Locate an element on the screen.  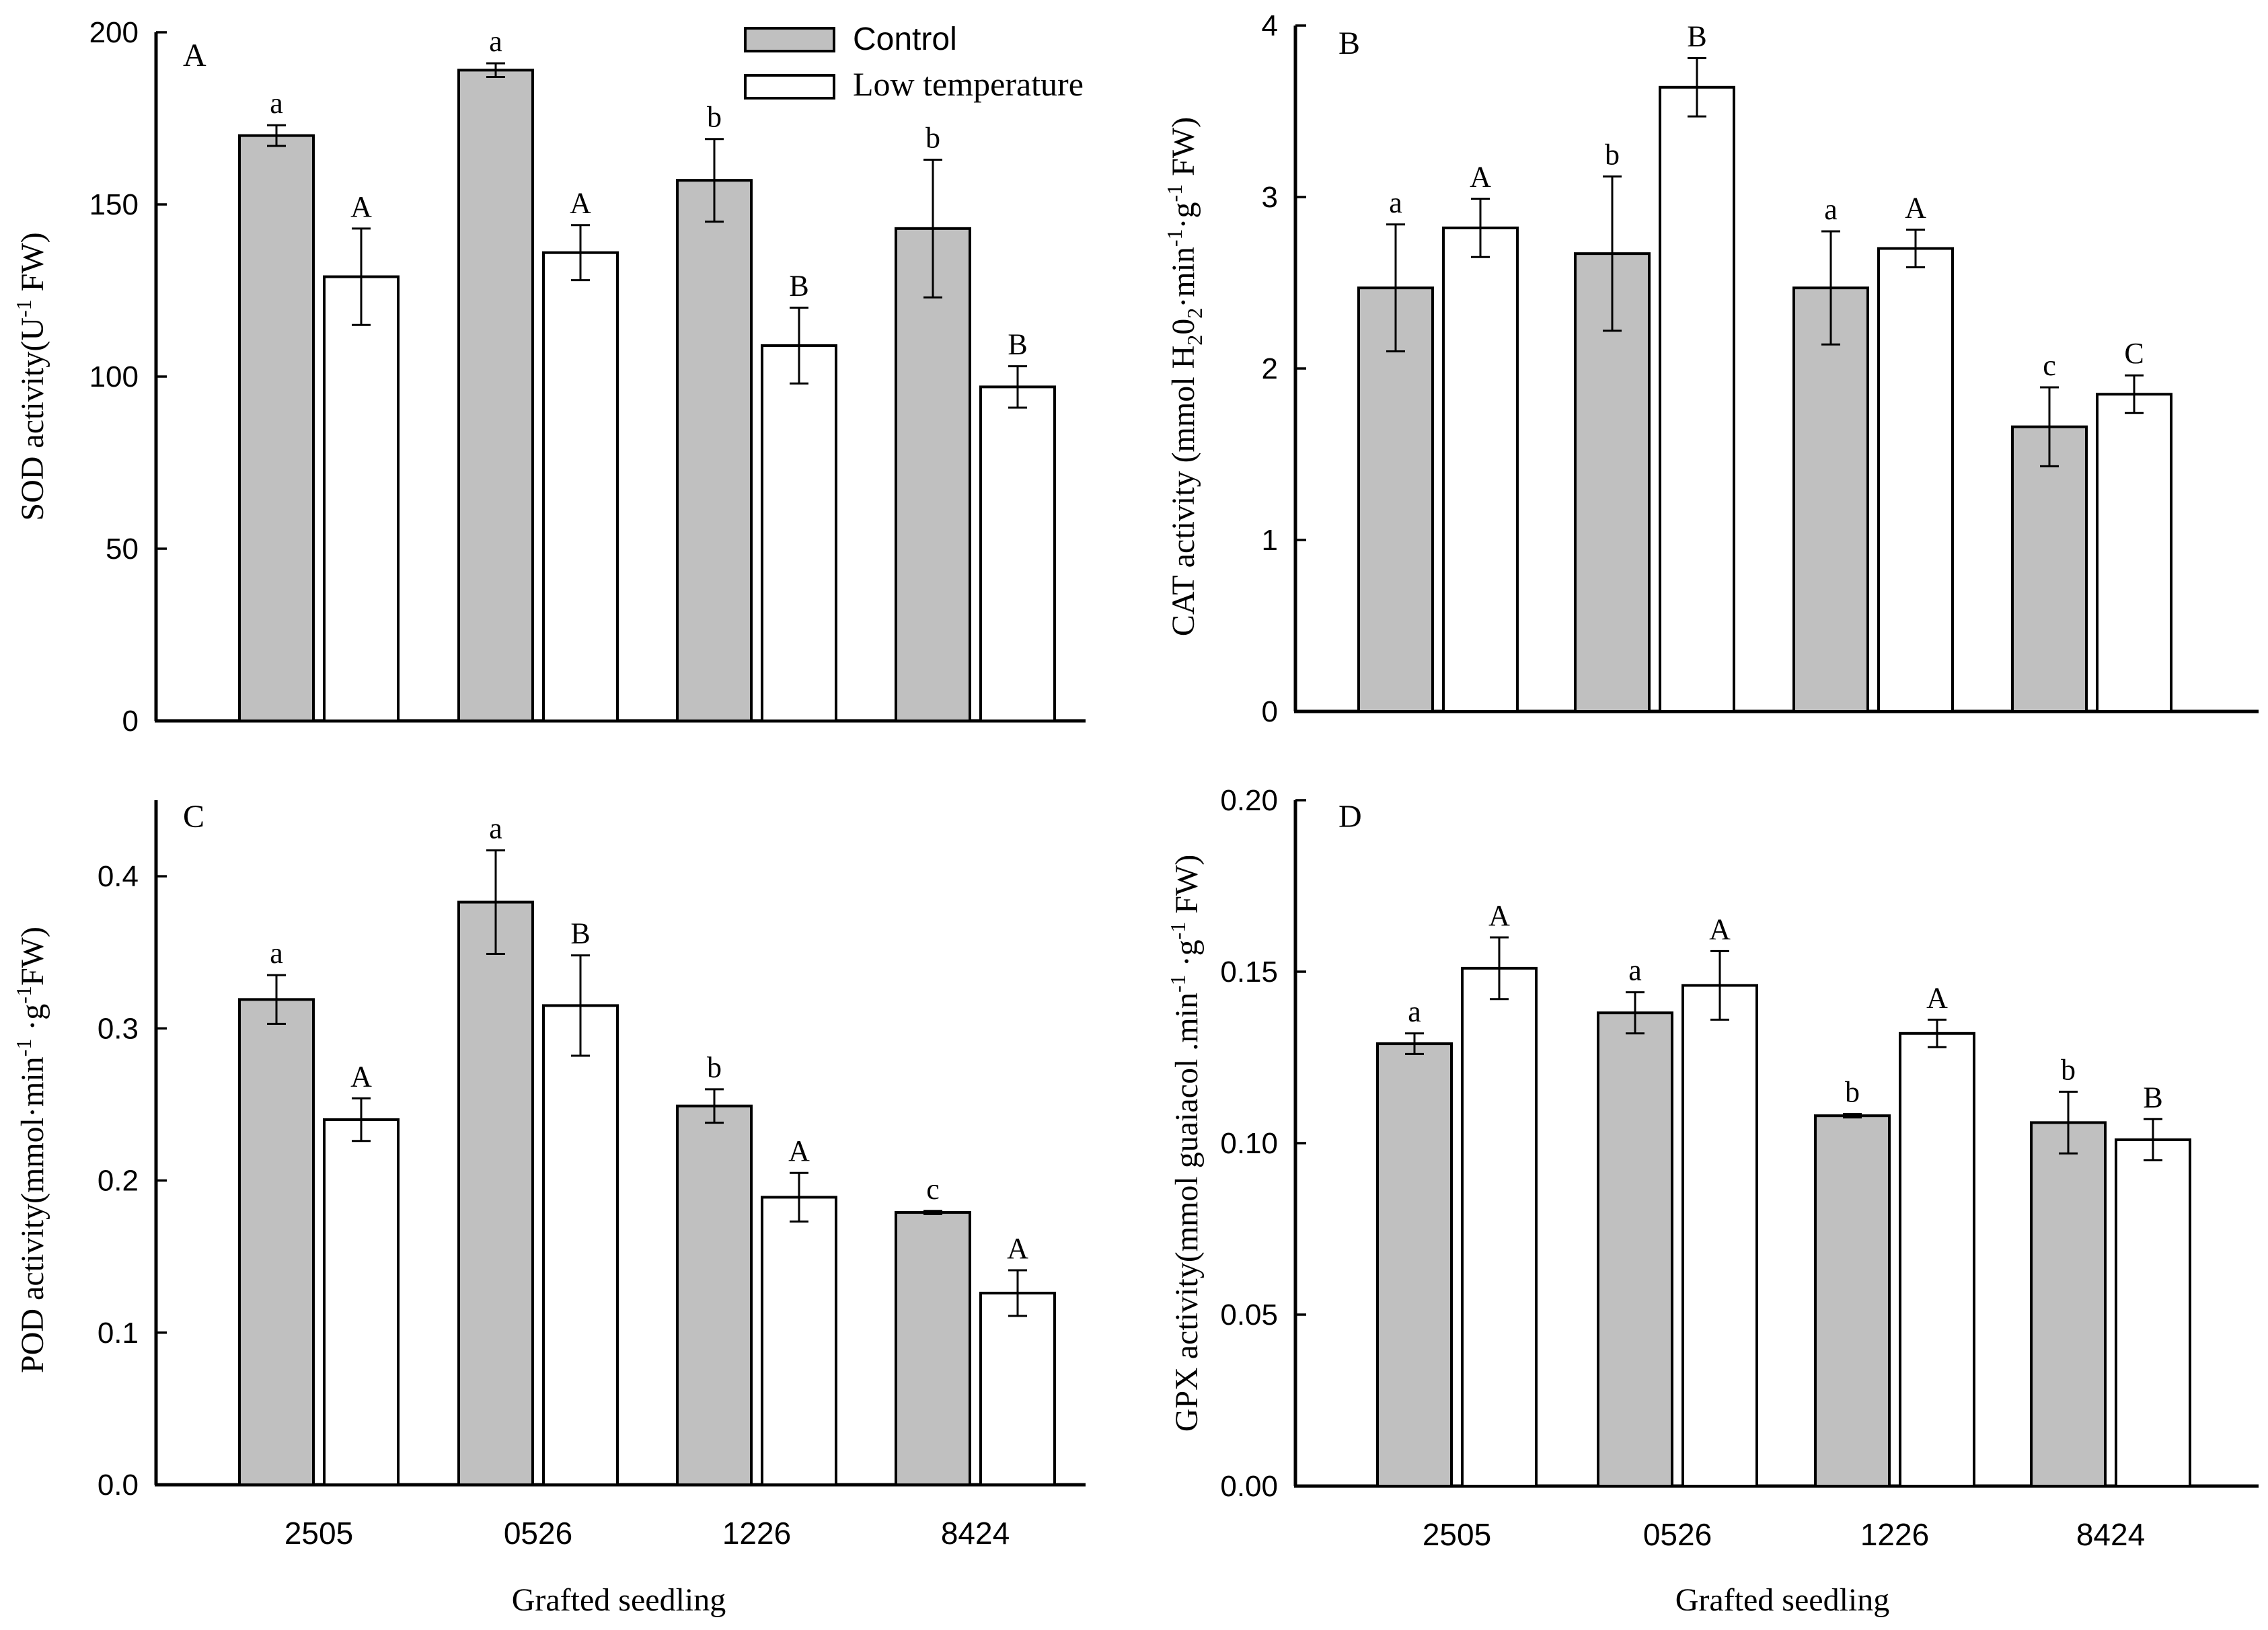
y-axis-title-part: POD activity(mmol·min is located at coordinates (32, 1214).